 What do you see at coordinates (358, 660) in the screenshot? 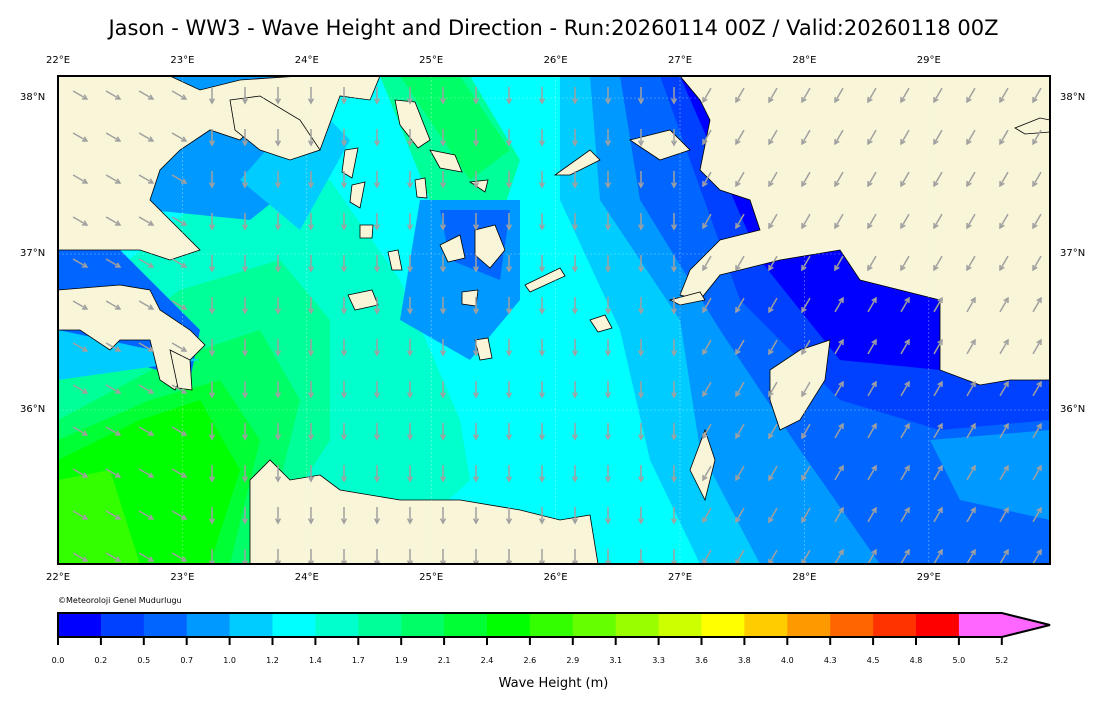
I see `colorbar-tick-label: 1.7` at bounding box center [358, 660].